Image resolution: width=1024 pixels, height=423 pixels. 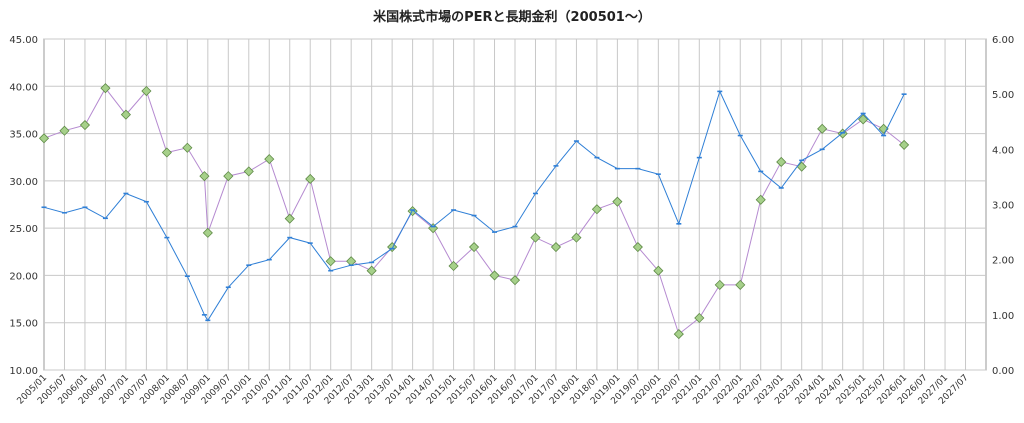 What do you see at coordinates (512, 17) in the screenshot?
I see `chart-title: 米国株式市場のPERと長期金利（200501～）` at bounding box center [512, 17].